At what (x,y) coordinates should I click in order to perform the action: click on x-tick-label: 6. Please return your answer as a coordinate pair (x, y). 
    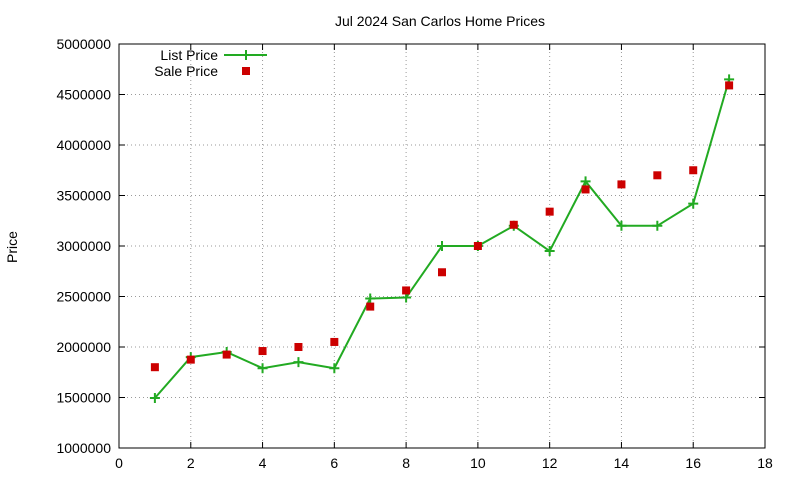
    Looking at the image, I should click on (334, 463).